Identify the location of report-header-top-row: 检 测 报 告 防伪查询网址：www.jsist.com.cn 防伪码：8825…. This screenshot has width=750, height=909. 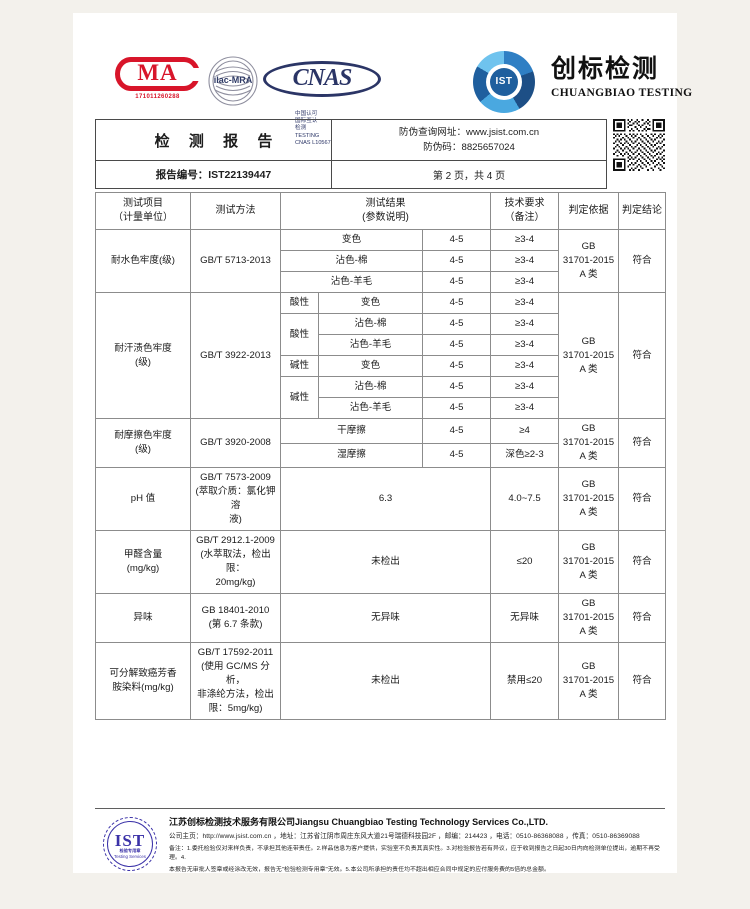
(351, 140).